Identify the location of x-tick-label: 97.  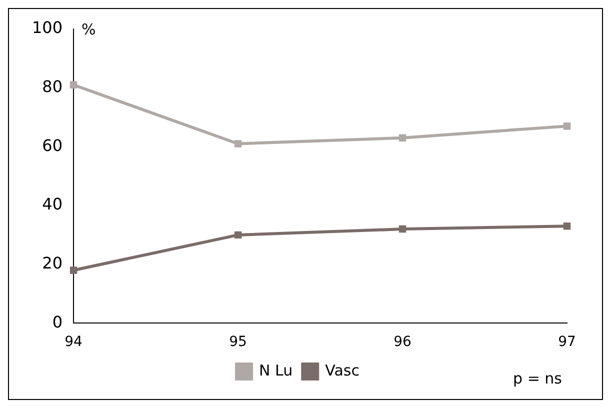
(567, 342).